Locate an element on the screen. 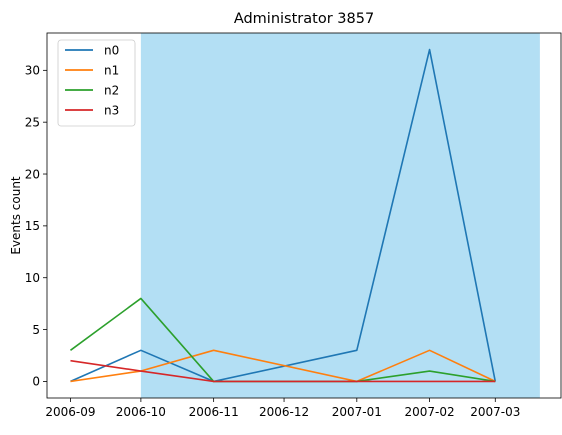 The image size is (562, 435). x-tick-label: 2006-11 is located at coordinates (214, 412).